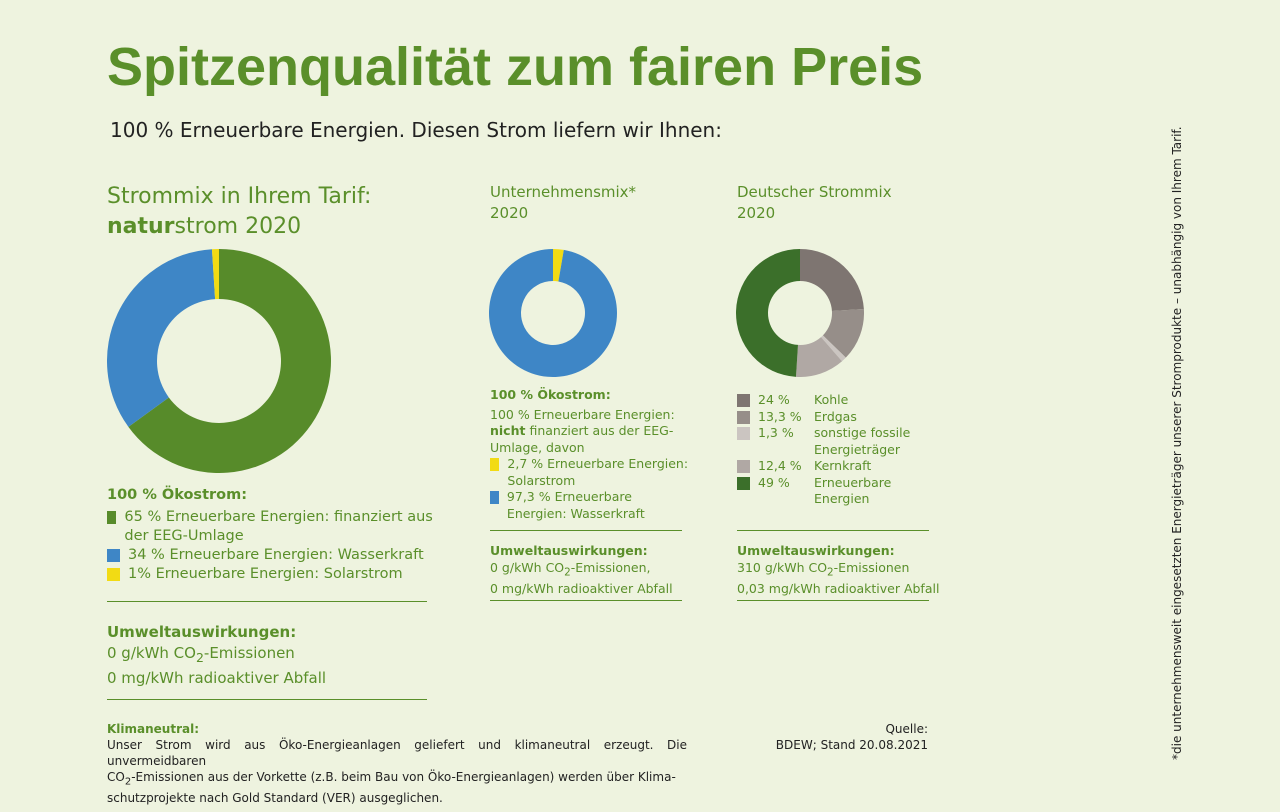 This screenshot has height=812, width=1280. What do you see at coordinates (774, 482) in the screenshot?
I see `legend-pct: 49 %` at bounding box center [774, 482].